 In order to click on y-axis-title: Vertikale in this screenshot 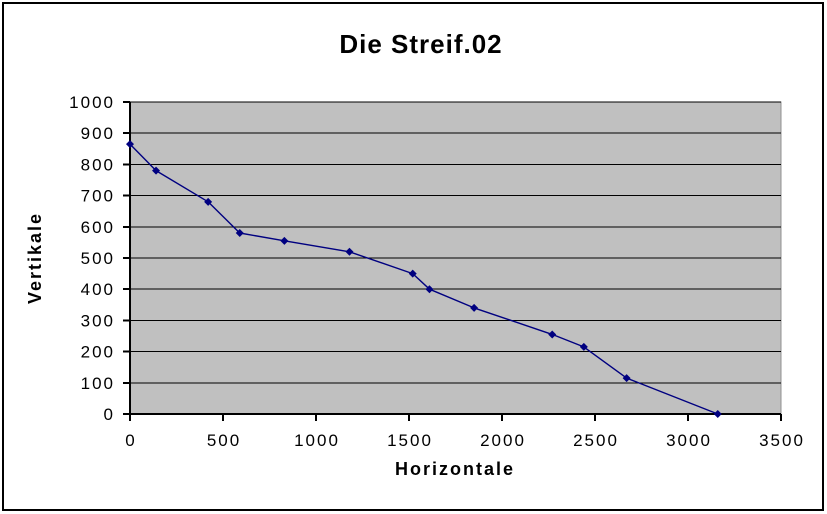, I will do `click(35, 258)`.